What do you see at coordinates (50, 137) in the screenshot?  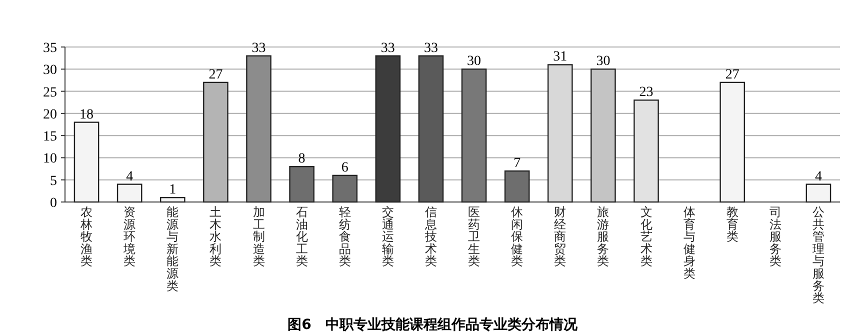 I see `y-tick-label: 15` at bounding box center [50, 137].